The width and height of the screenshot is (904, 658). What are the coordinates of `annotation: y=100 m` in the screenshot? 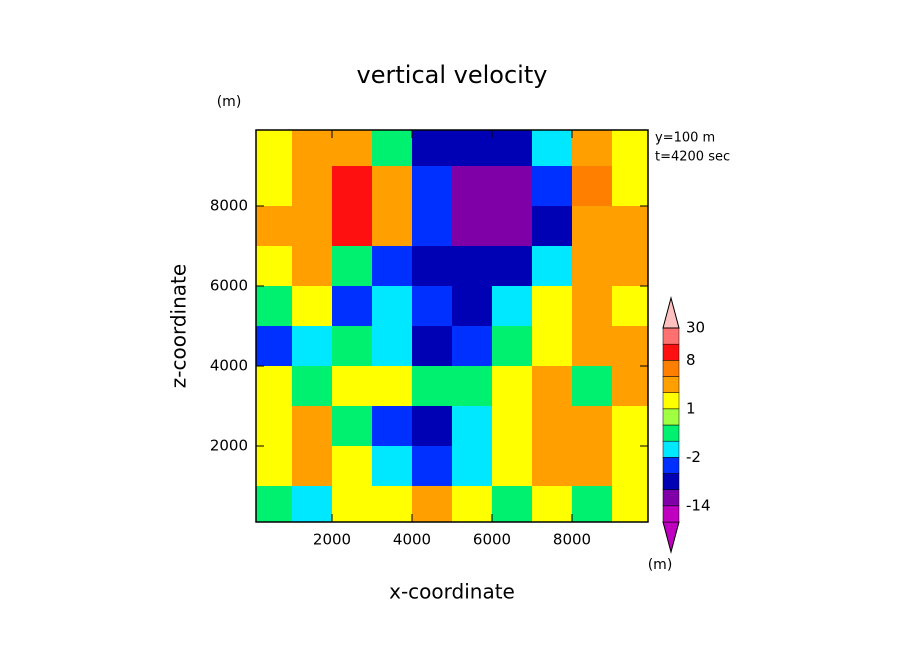 It's located at (685, 138).